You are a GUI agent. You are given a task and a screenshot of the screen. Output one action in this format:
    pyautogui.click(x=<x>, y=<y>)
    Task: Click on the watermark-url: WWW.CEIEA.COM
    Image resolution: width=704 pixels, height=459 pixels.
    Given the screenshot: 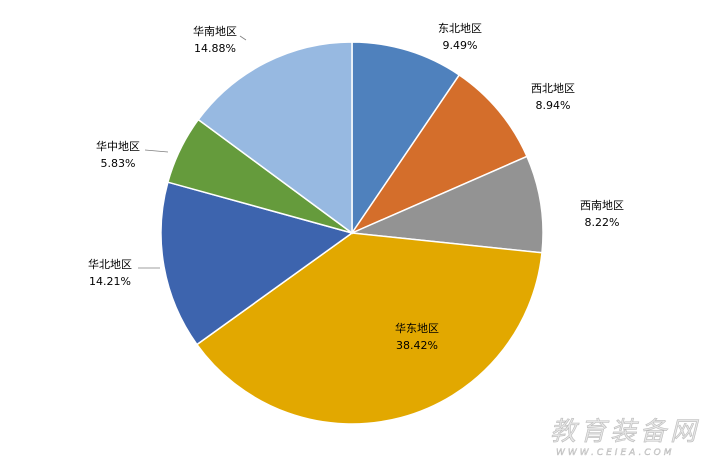 What is the action you would take?
    pyautogui.click(x=615, y=453)
    